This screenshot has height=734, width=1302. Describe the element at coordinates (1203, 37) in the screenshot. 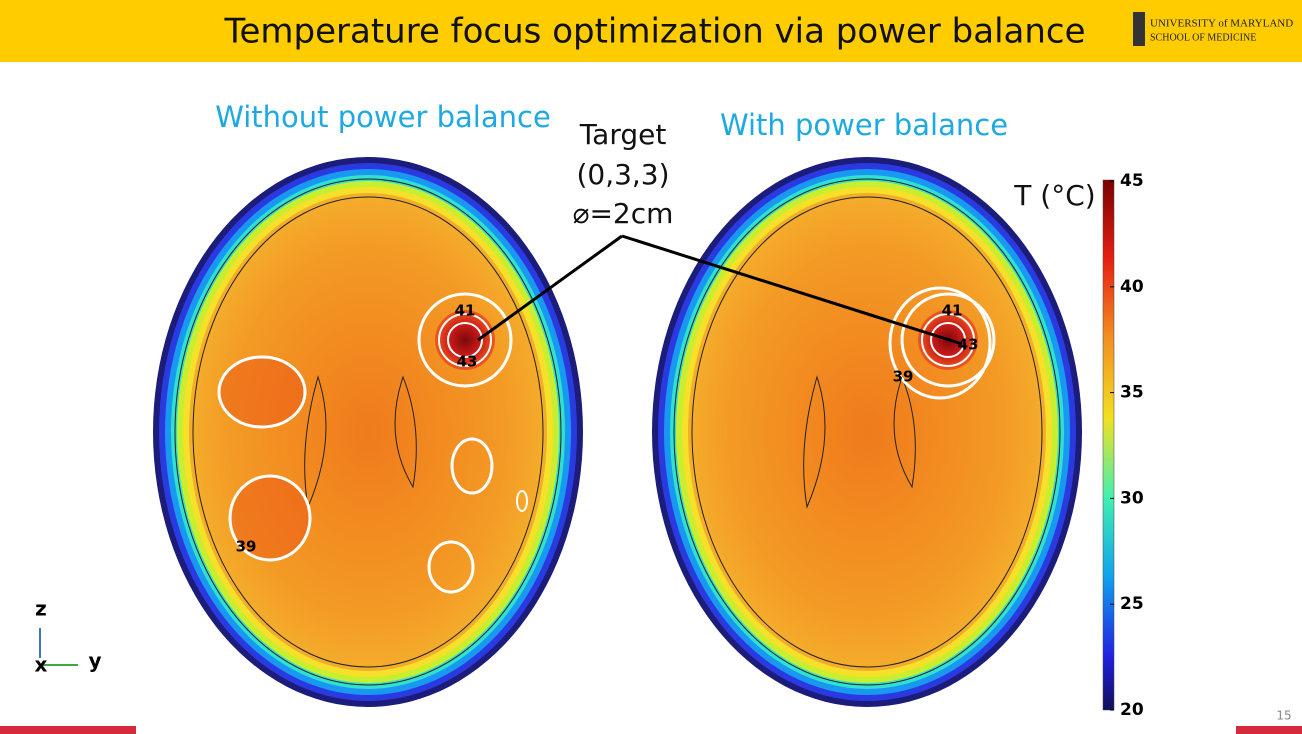

I see `logo-text: SCHOOL OF MEDICINE` at that location.